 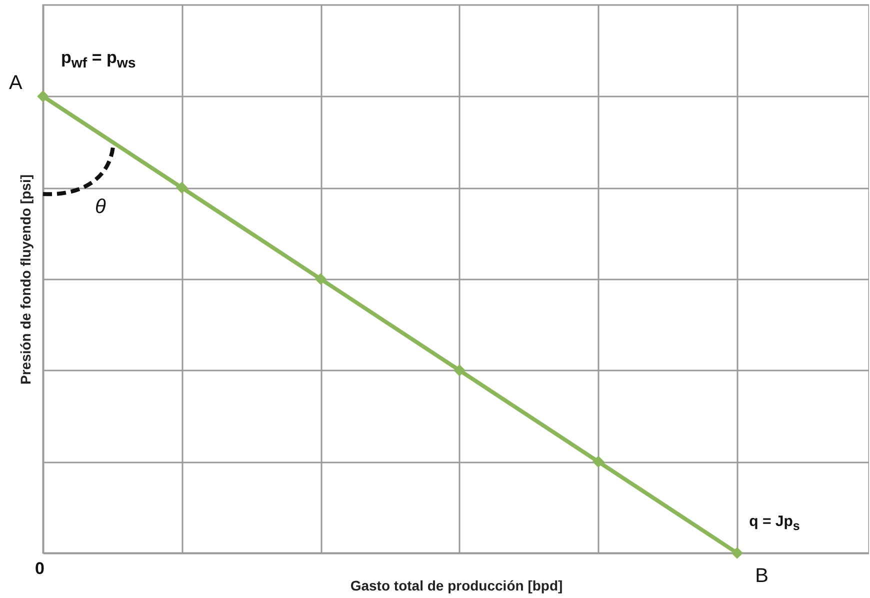 What do you see at coordinates (774, 523) in the screenshot?
I see `annotation: q = Jp$_{s}$` at bounding box center [774, 523].